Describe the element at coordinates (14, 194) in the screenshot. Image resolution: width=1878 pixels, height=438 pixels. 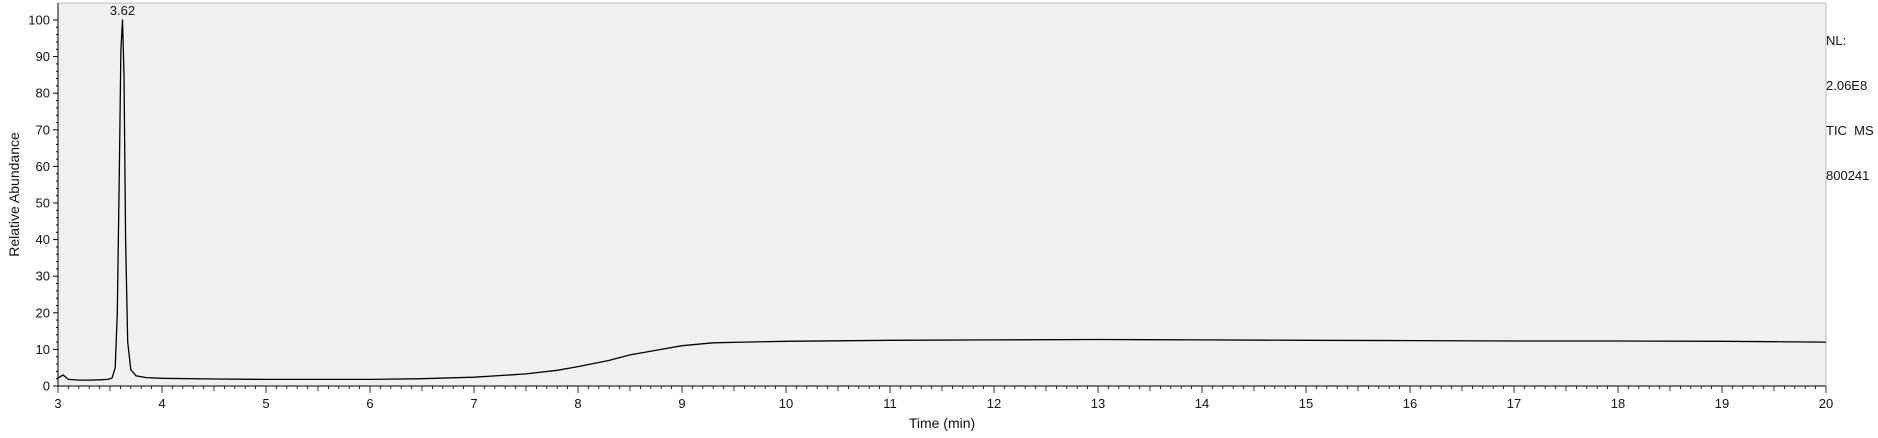
I see `y-axis-title: Relative Abundance` at that location.